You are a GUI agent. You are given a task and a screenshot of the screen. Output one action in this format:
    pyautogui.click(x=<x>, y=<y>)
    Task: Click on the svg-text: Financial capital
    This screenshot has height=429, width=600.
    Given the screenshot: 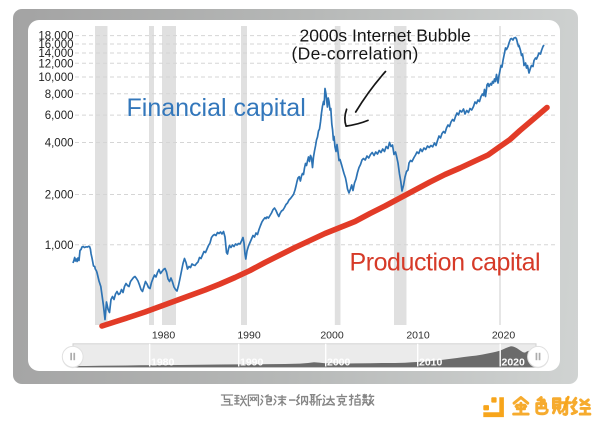 What is the action you would take?
    pyautogui.click(x=216, y=108)
    